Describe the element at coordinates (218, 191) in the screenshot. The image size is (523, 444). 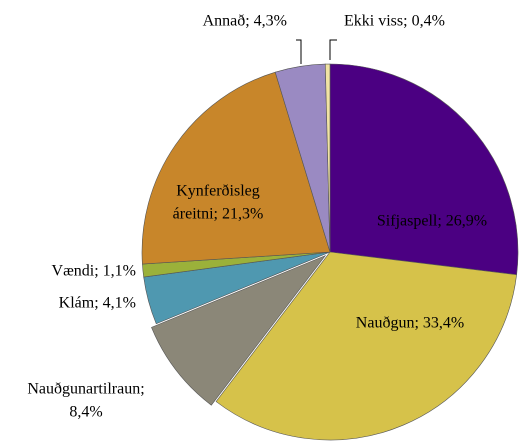
I see `data-label: Kynferðisleg` at that location.